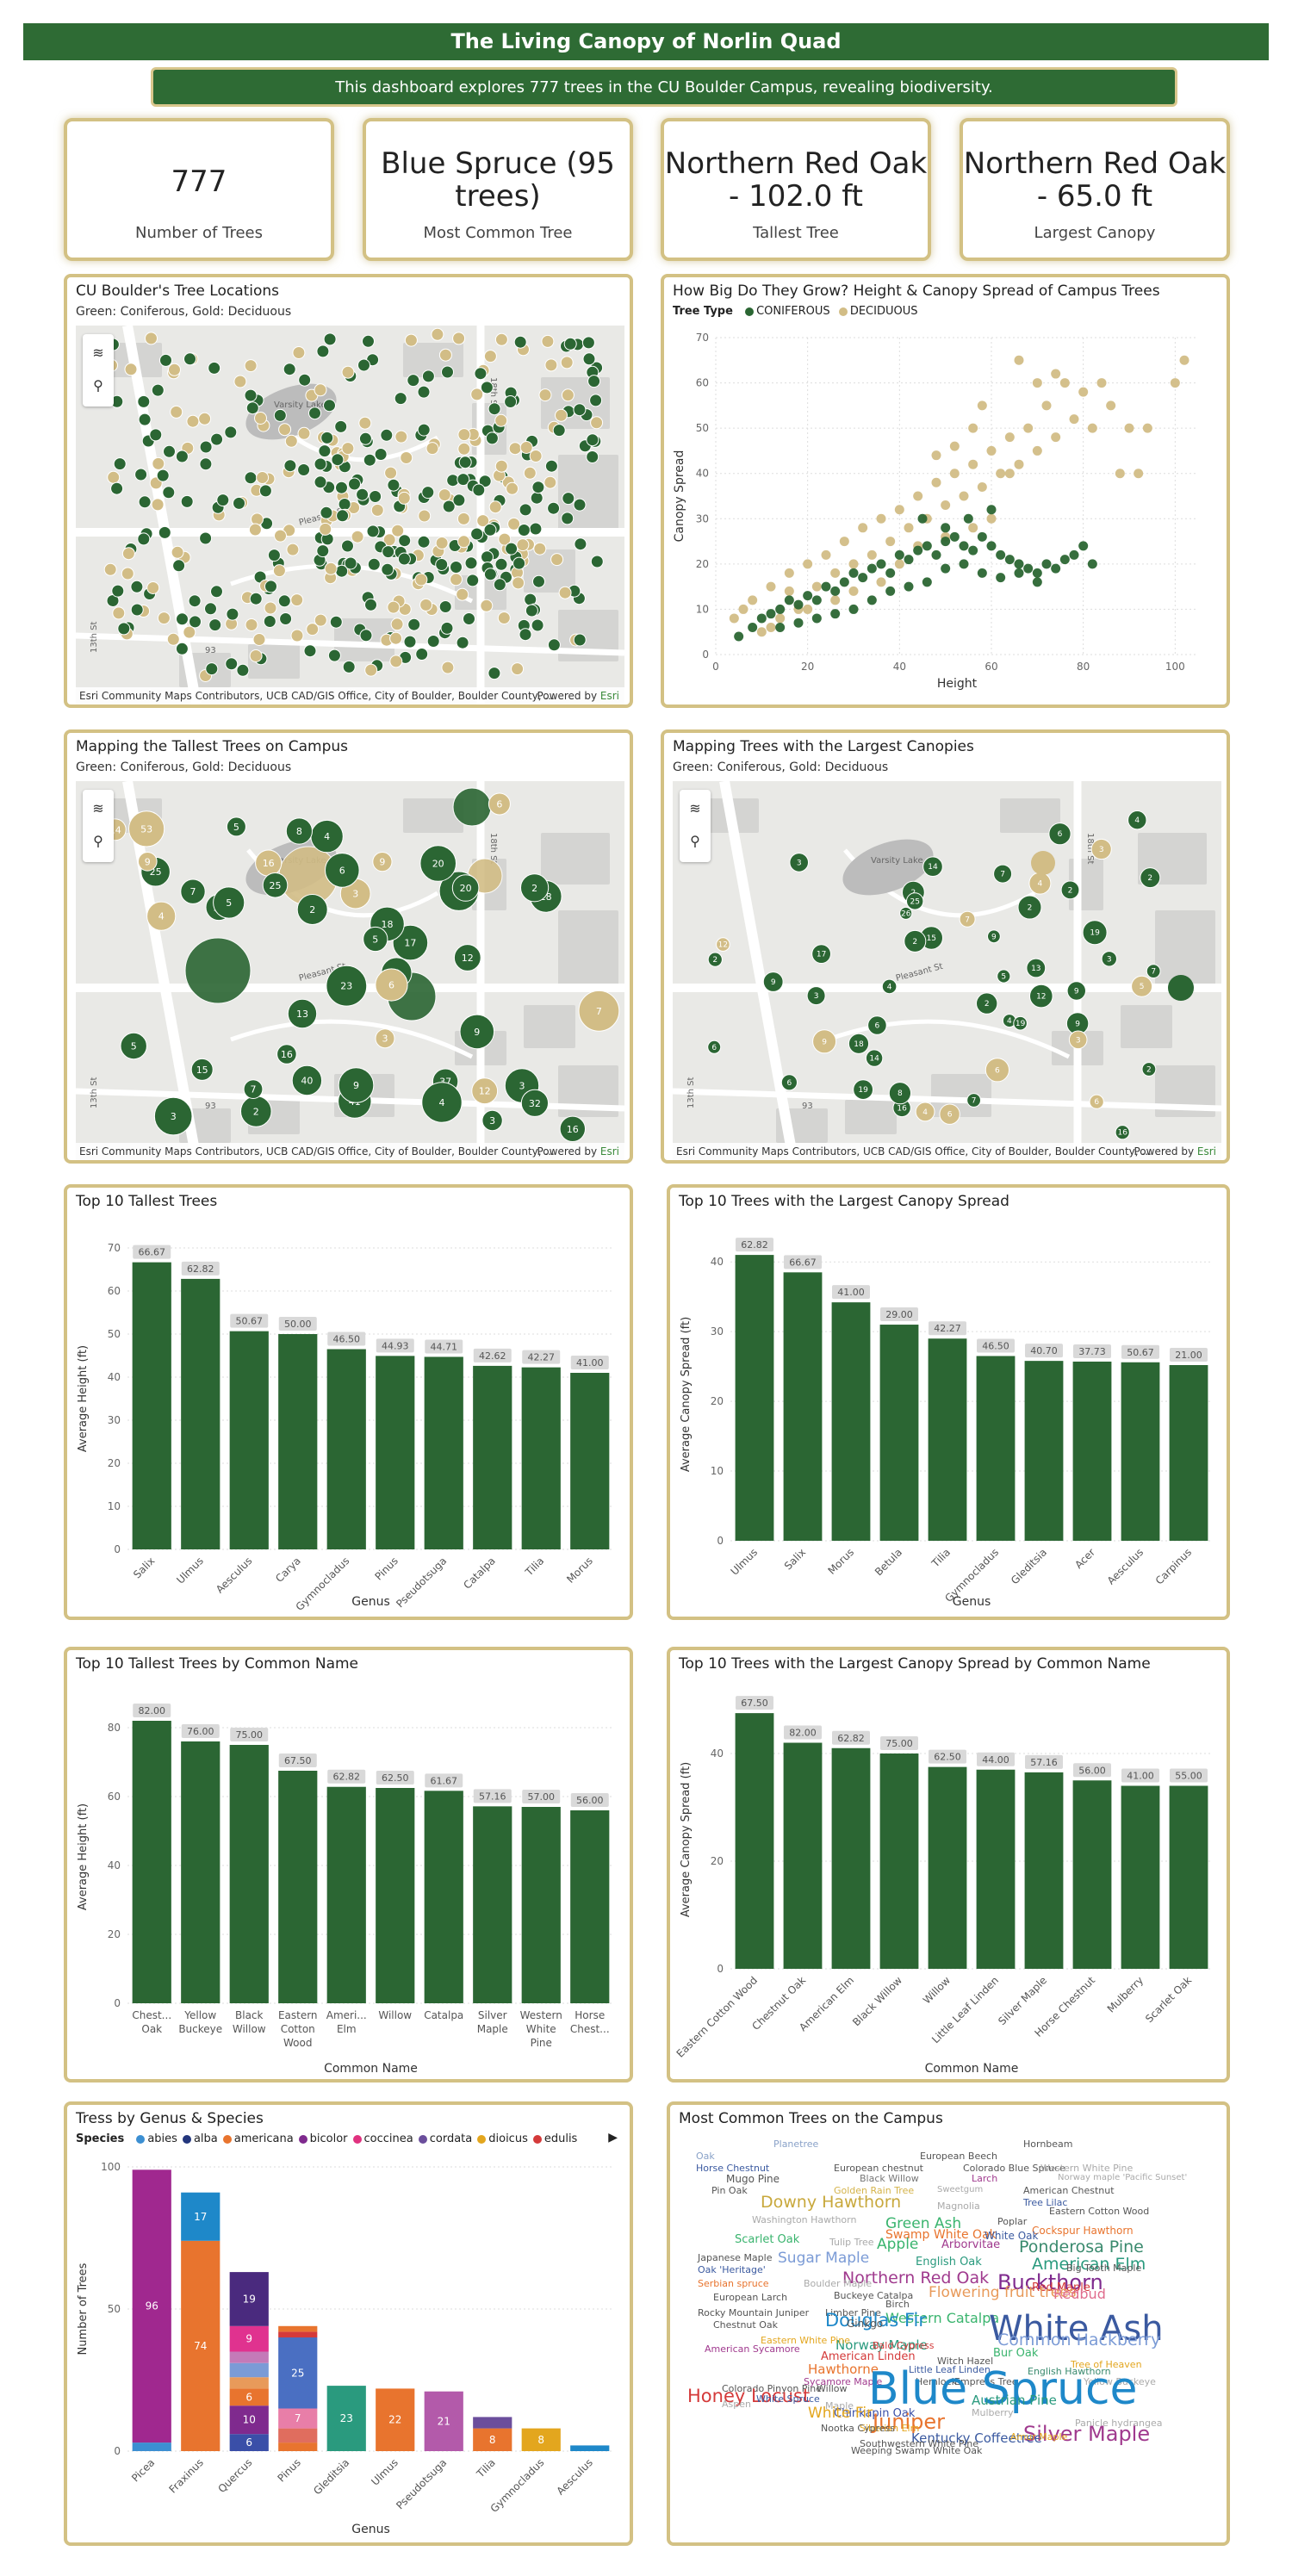  Describe the element at coordinates (749, 2396) in the screenshot. I see `word-cloud-word: Honey Locust` at that location.